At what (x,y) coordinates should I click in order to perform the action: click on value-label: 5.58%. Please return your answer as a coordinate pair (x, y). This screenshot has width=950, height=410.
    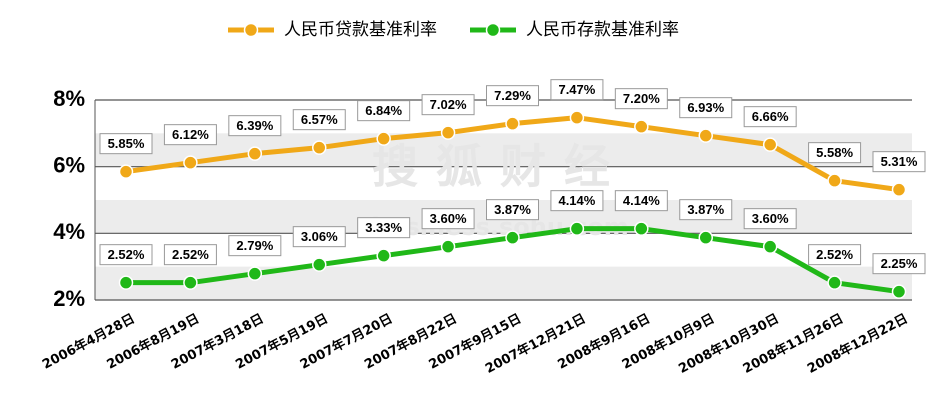
    Looking at the image, I should click on (834, 152).